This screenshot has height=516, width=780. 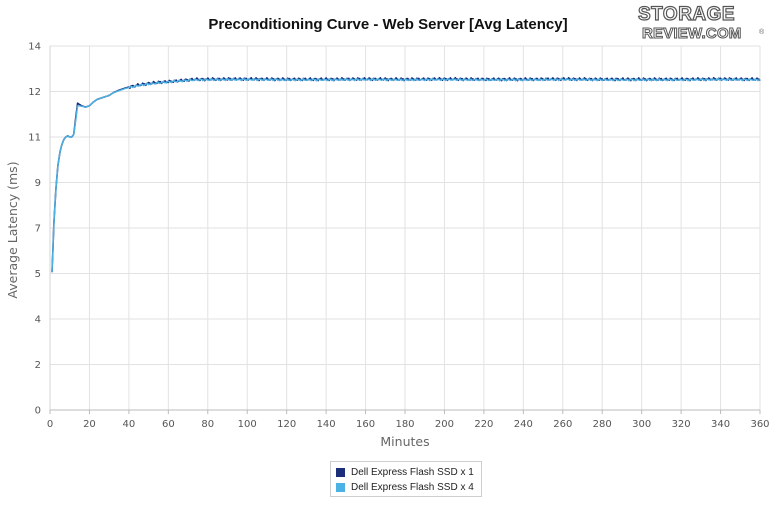 I want to click on x-tick-label: 320, so click(x=681, y=424).